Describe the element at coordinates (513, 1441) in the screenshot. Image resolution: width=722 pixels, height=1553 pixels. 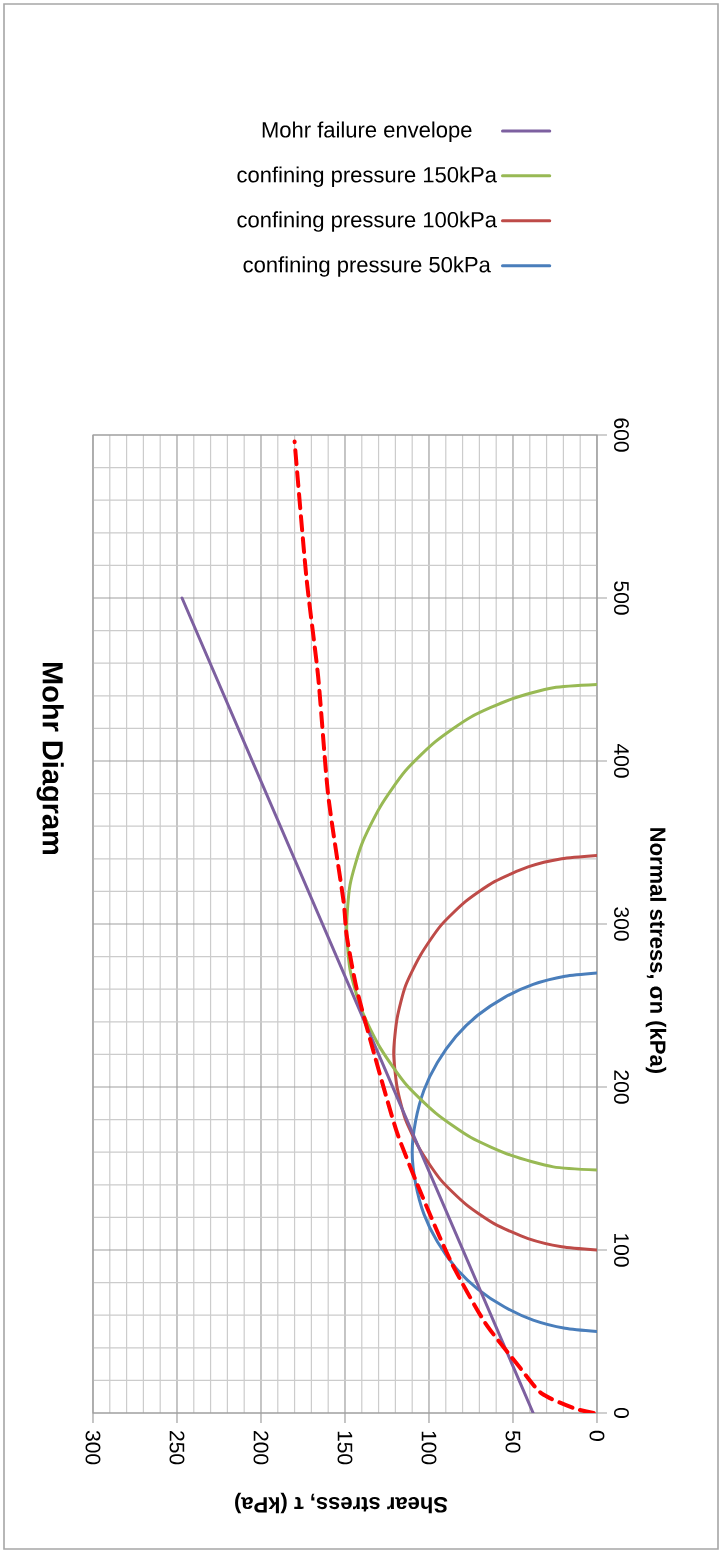
I see `x-tick-label: 50` at that location.